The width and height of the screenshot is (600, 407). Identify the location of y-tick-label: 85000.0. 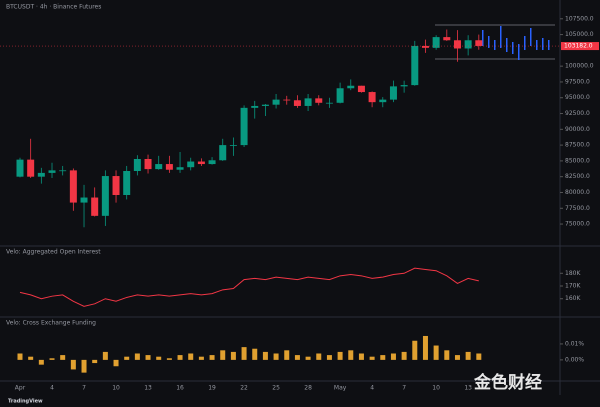
(577, 160).